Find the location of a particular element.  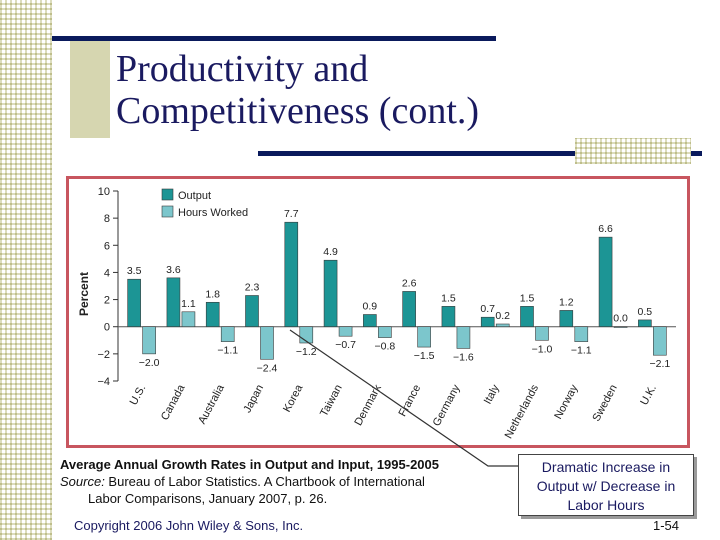

chart-legend: Output Hours Worked is located at coordinates (204, 203).